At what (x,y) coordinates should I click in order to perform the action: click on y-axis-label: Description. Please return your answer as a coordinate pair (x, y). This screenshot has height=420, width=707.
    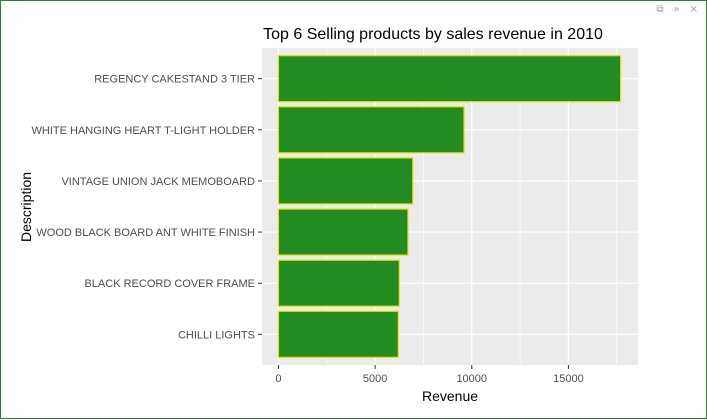
    Looking at the image, I should click on (26, 207).